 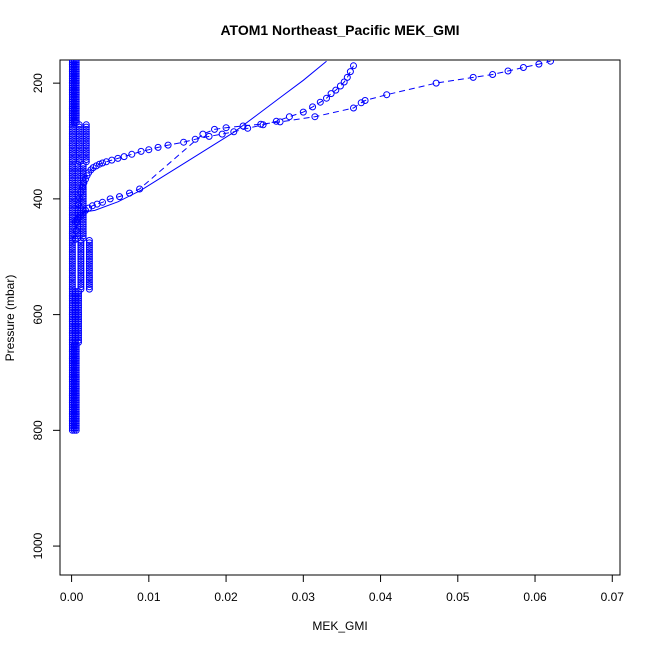 What do you see at coordinates (458, 597) in the screenshot?
I see `x-tick-label: 0.05` at bounding box center [458, 597].